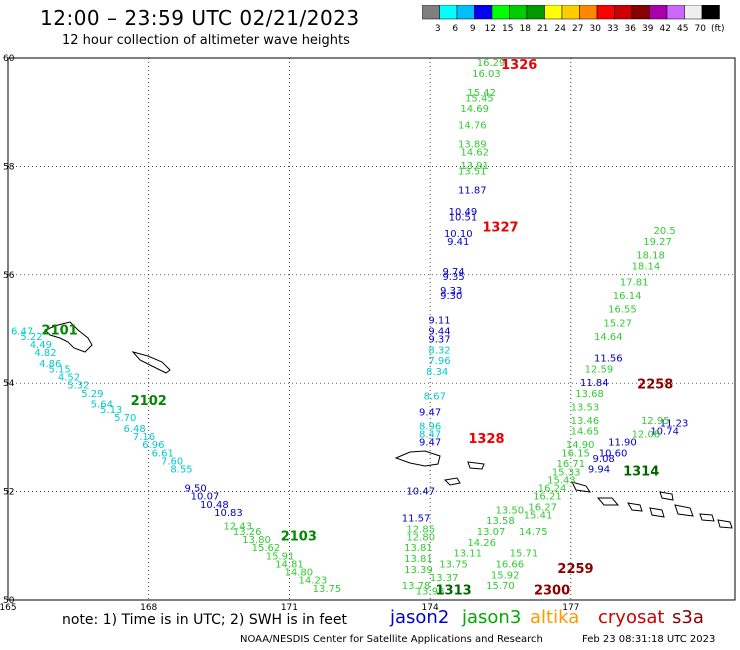 This screenshot has height=650, width=740. Describe the element at coordinates (451, 296) in the screenshot. I see `wave-height-value: 9.30` at that location.